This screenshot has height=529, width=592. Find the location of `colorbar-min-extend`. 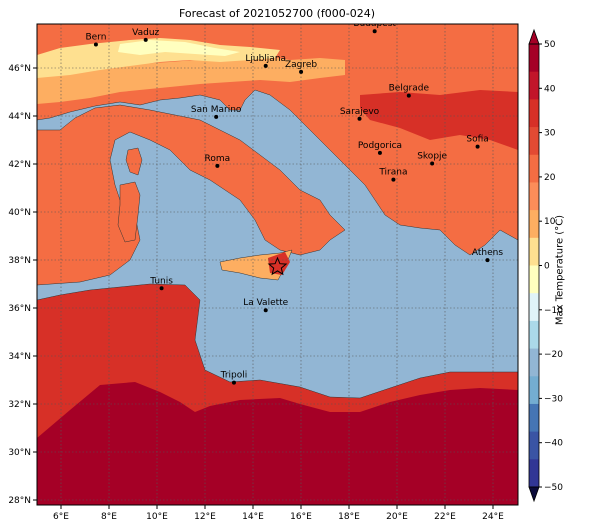

colorbar-min-extend is located at coordinates (534, 494).